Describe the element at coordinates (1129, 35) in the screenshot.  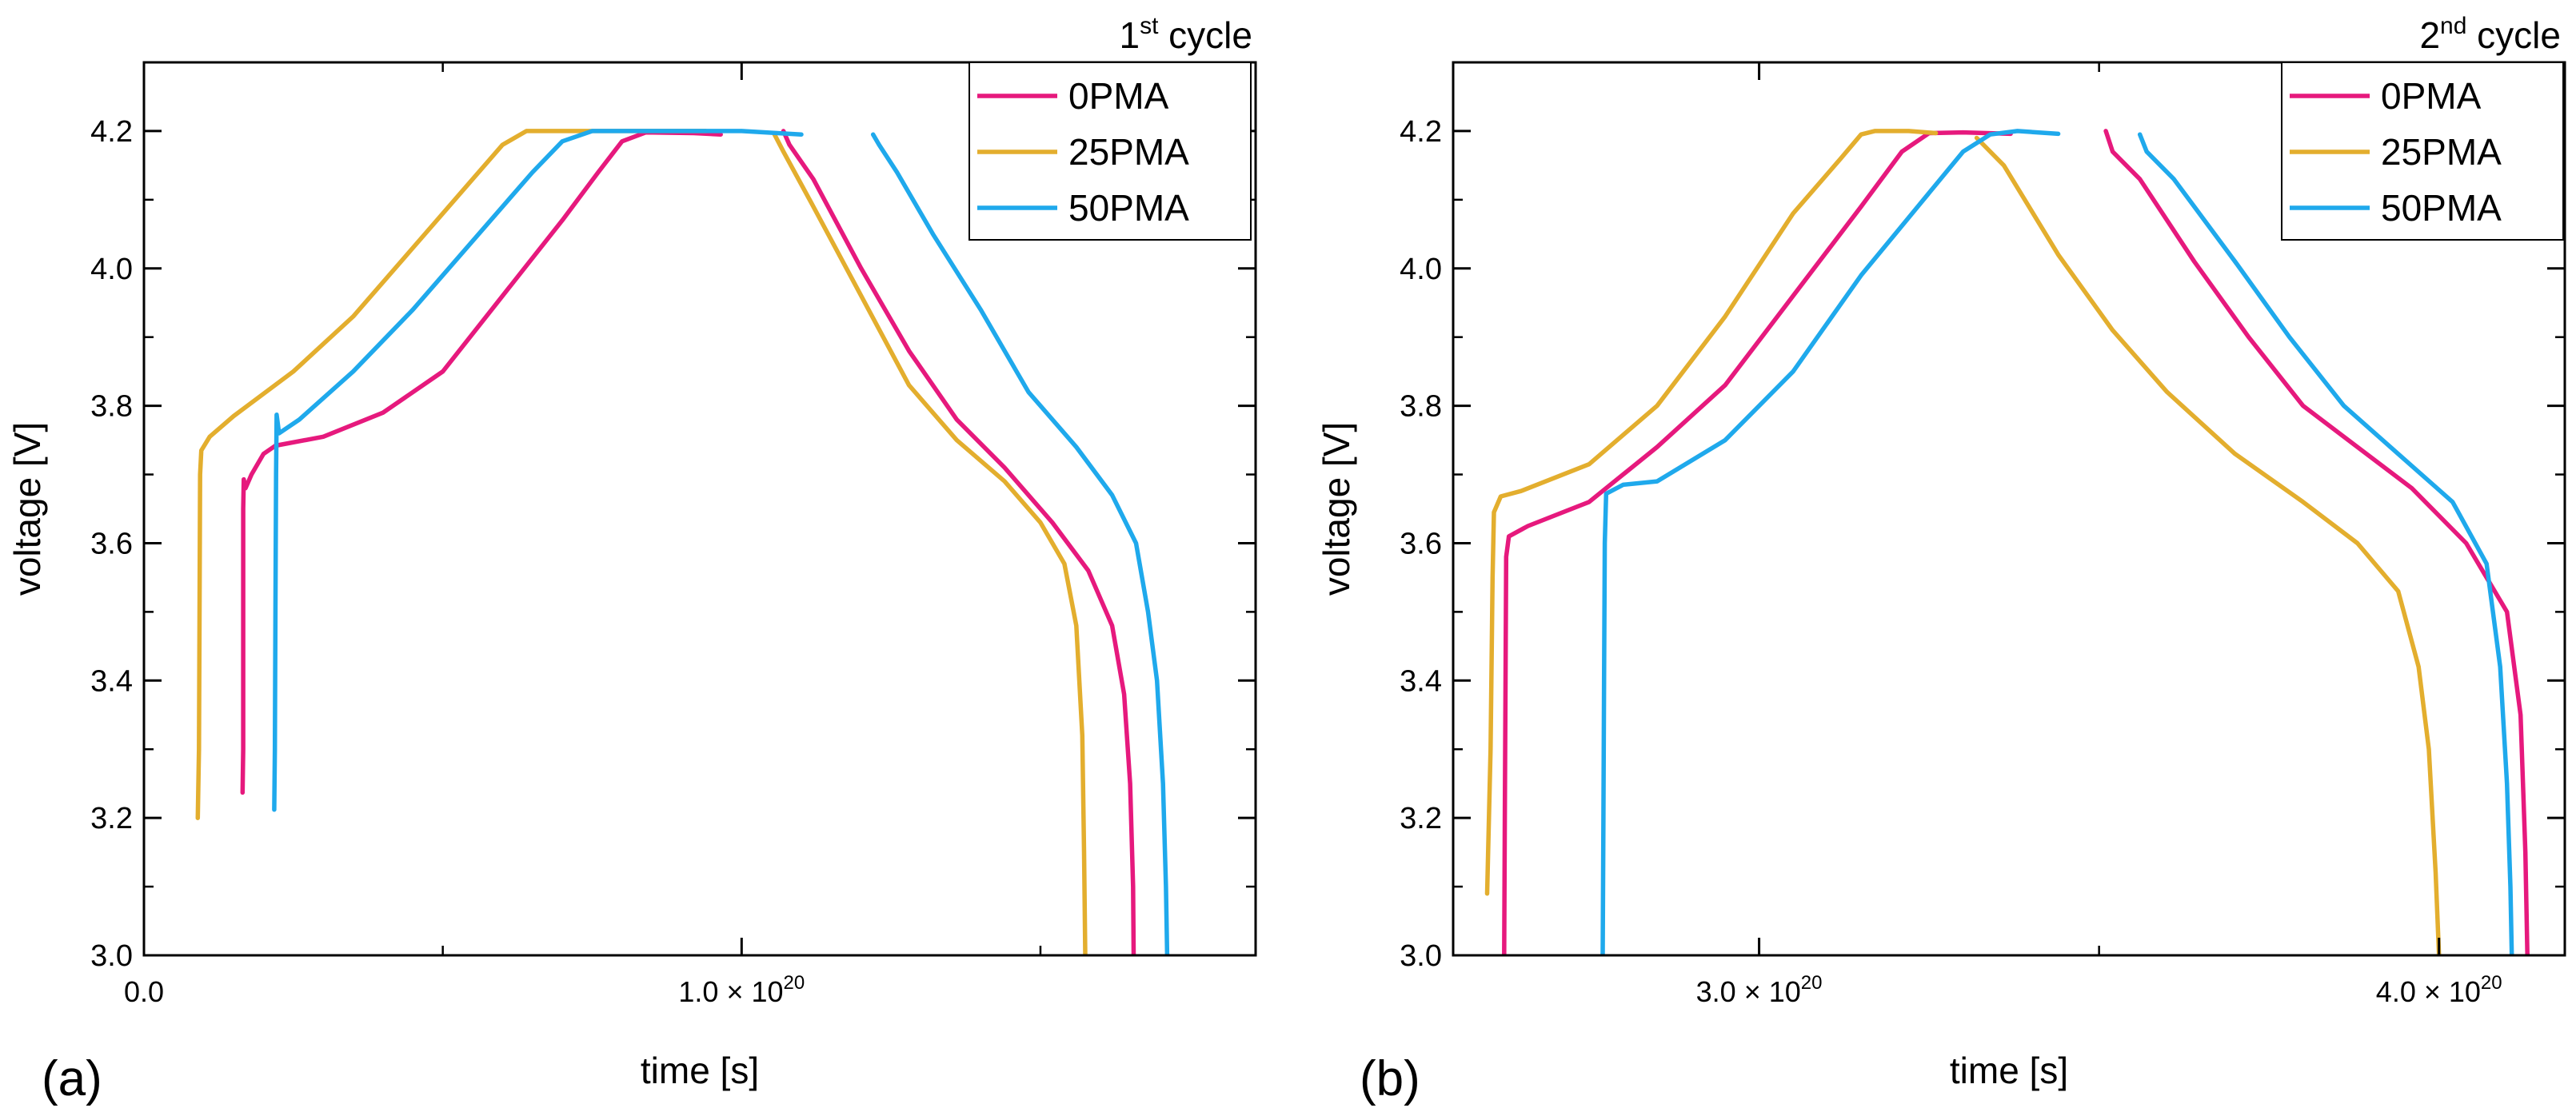
I see `chart-title-number: 1` at that location.